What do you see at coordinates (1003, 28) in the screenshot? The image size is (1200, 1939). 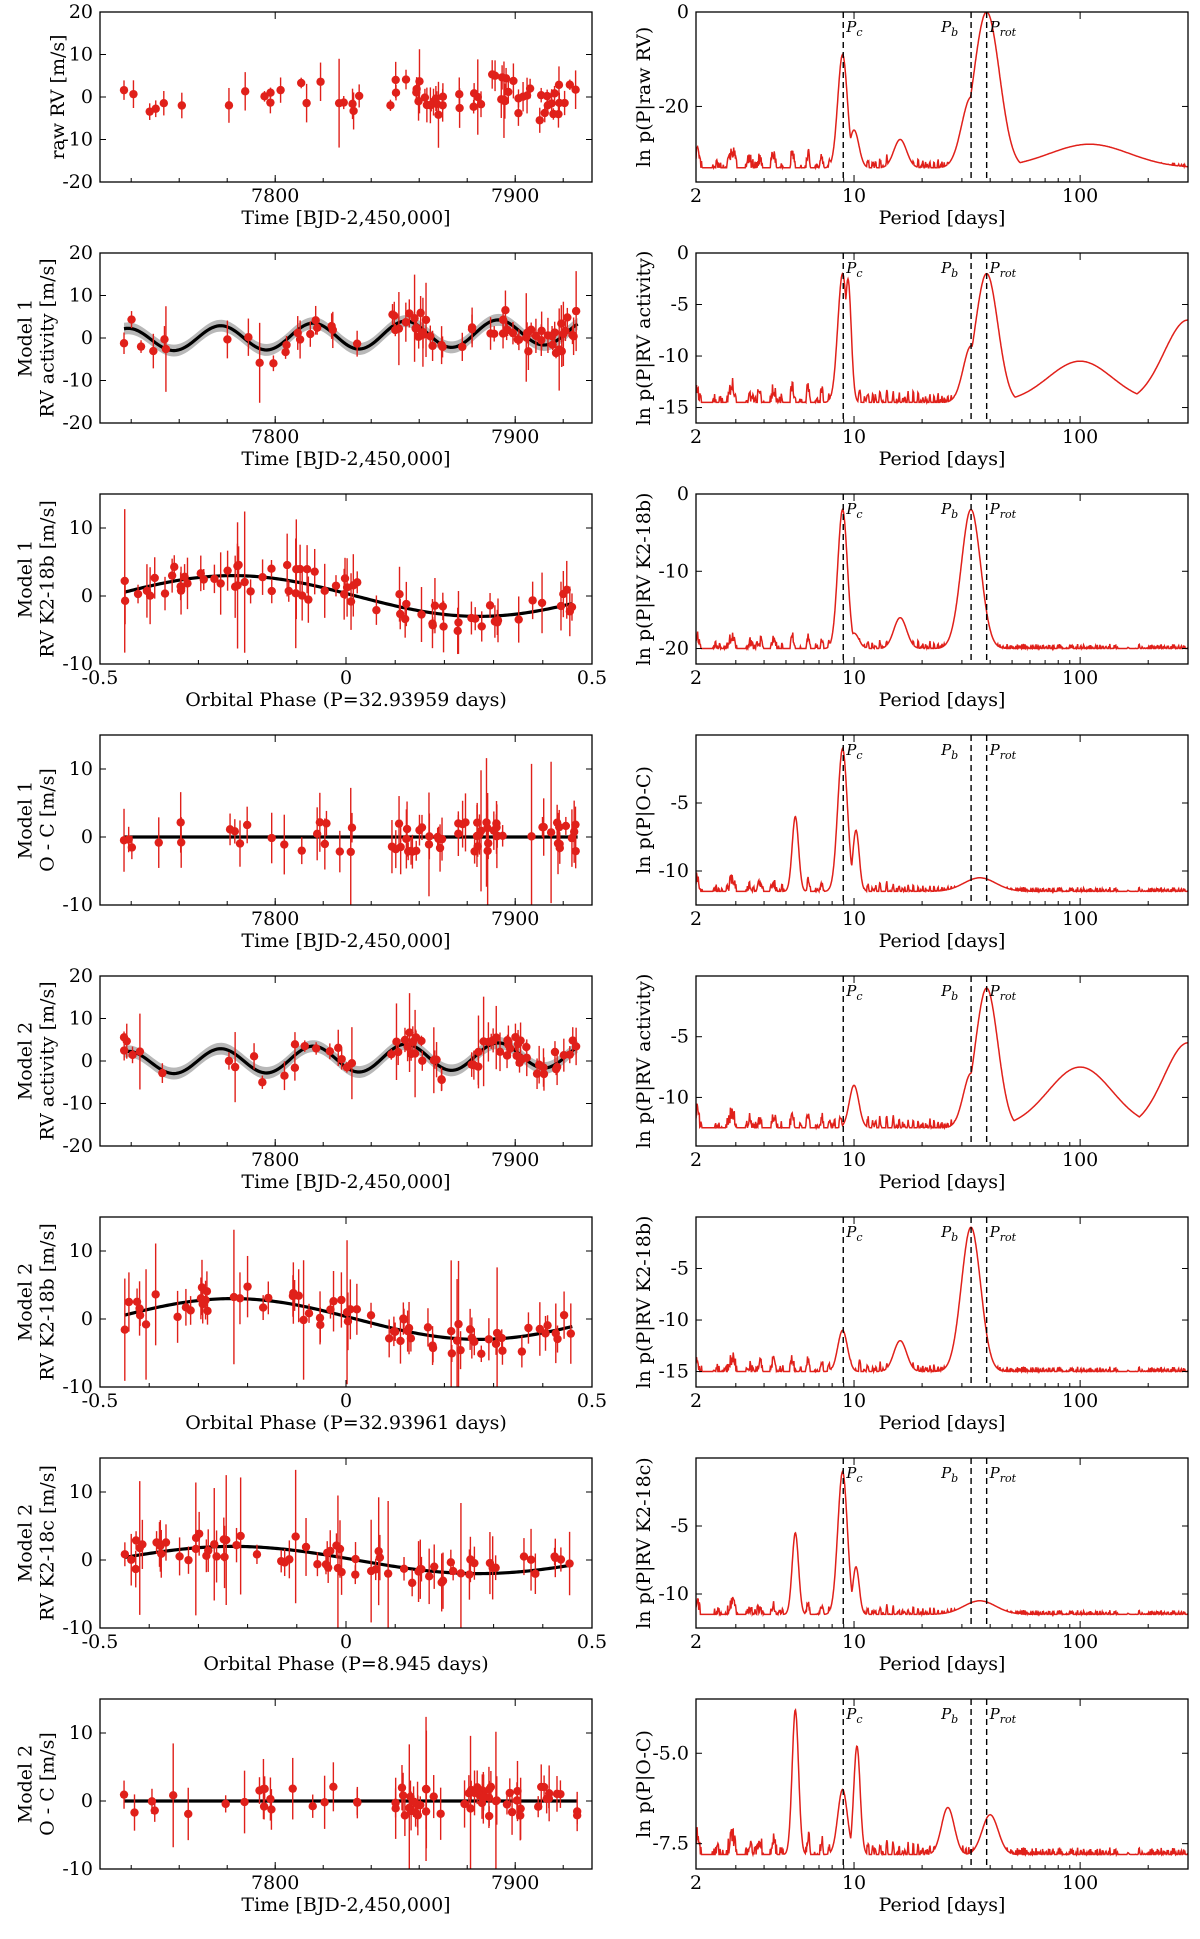 I see `period-marker-label-rot: Prot` at bounding box center [1003, 28].